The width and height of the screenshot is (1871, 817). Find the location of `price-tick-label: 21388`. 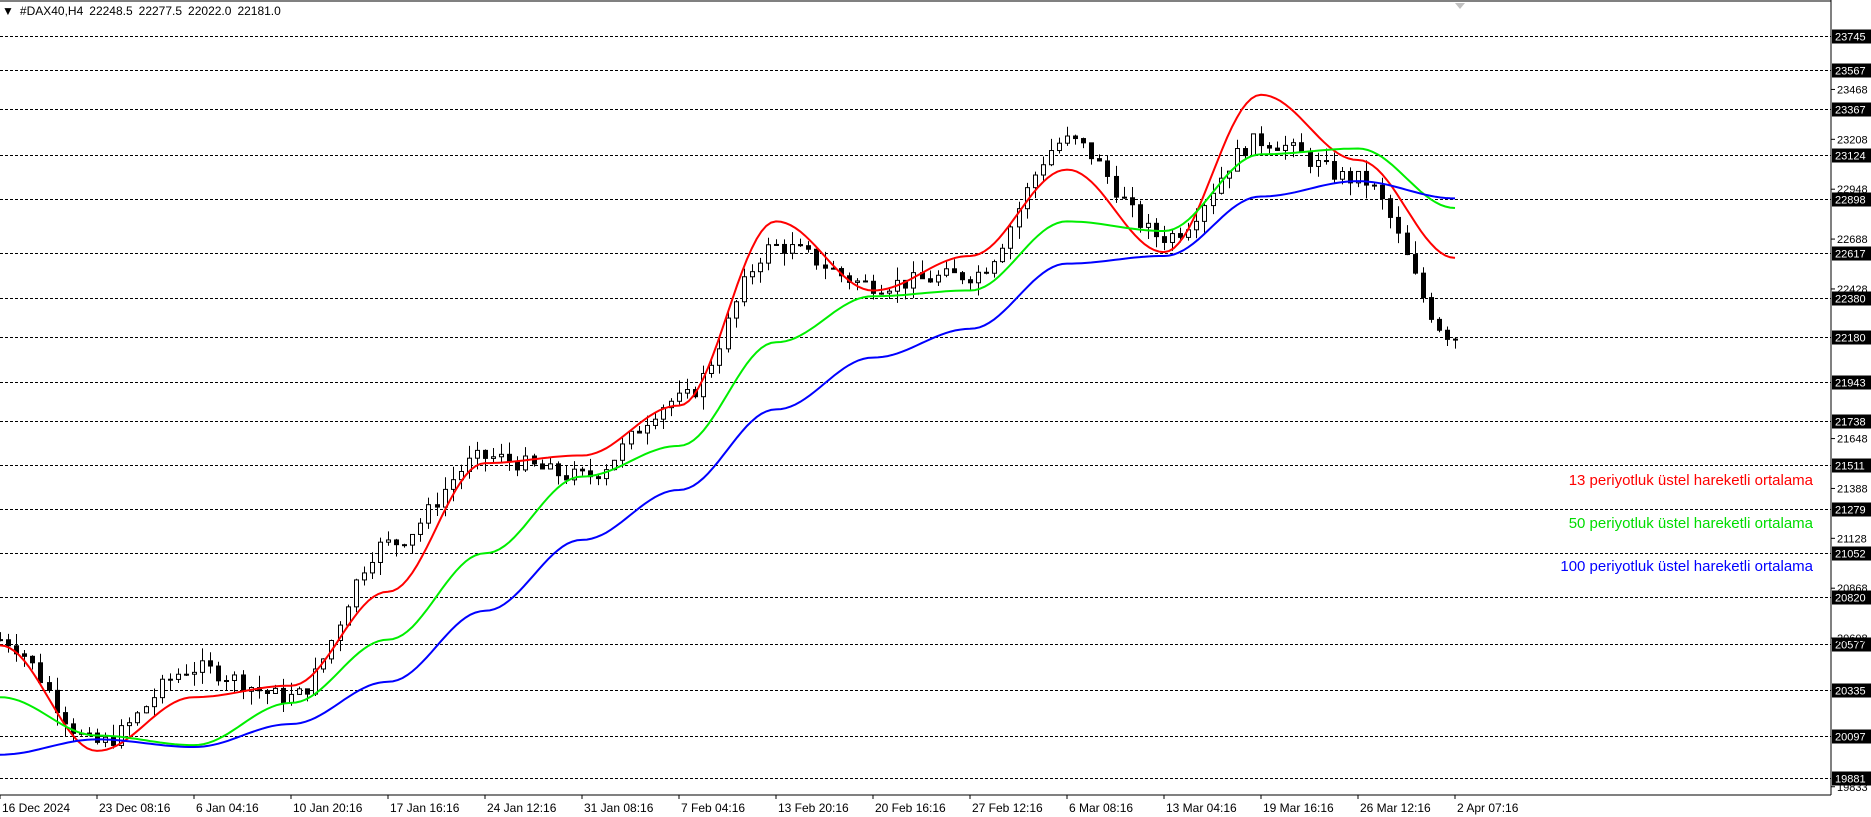

price-tick-label: 21388 is located at coordinates (1852, 489).